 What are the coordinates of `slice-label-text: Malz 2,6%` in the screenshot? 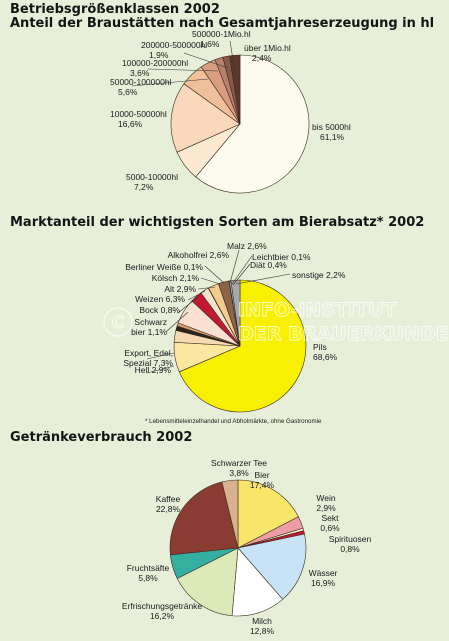 It's located at (247, 246).